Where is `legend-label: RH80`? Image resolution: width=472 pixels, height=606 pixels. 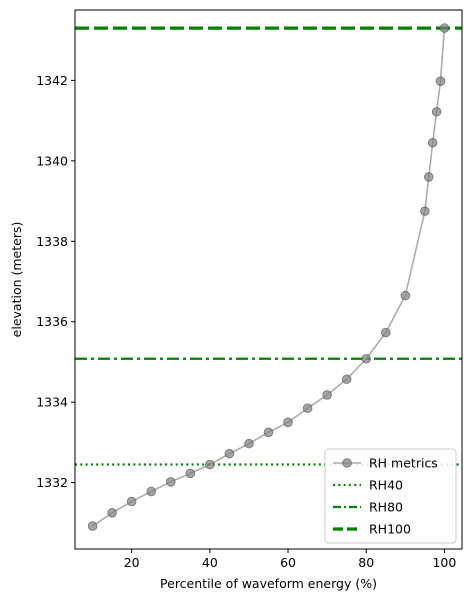 legend-label: RH80 is located at coordinates (386, 507).